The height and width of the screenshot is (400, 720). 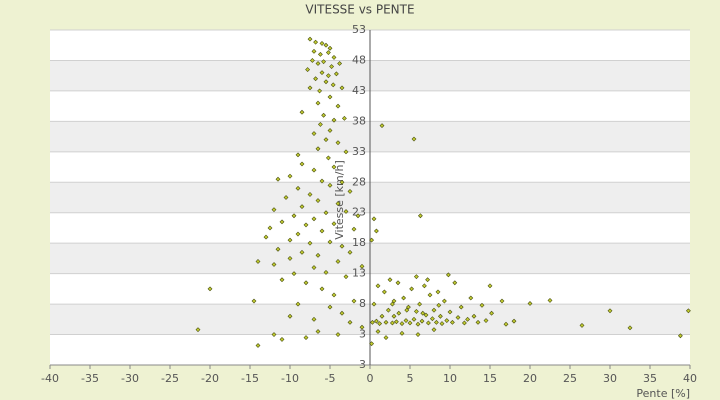 I want to click on x-tick-label: -40, so click(x=50, y=378).